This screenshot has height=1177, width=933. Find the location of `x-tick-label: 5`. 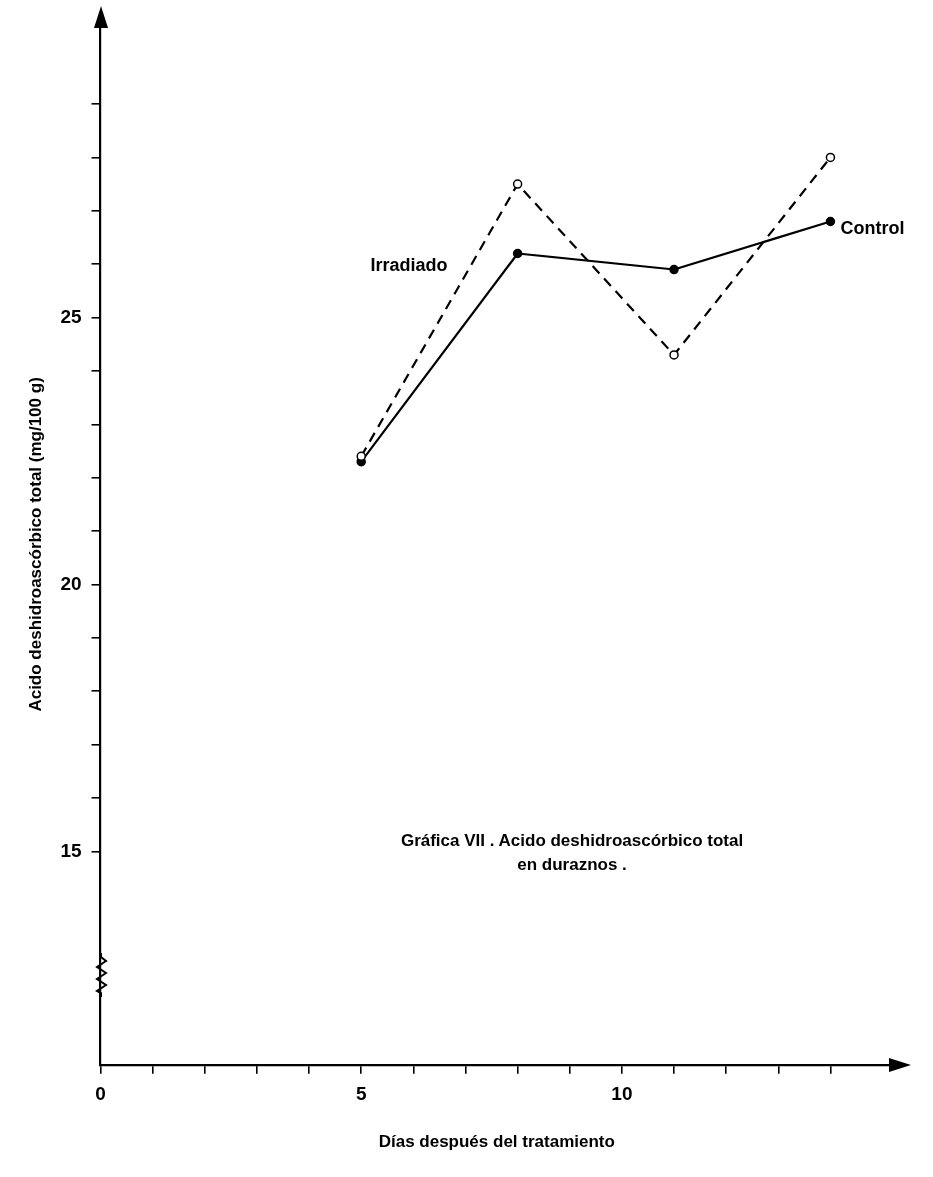

x-tick-label: 5 is located at coordinates (361, 1094).